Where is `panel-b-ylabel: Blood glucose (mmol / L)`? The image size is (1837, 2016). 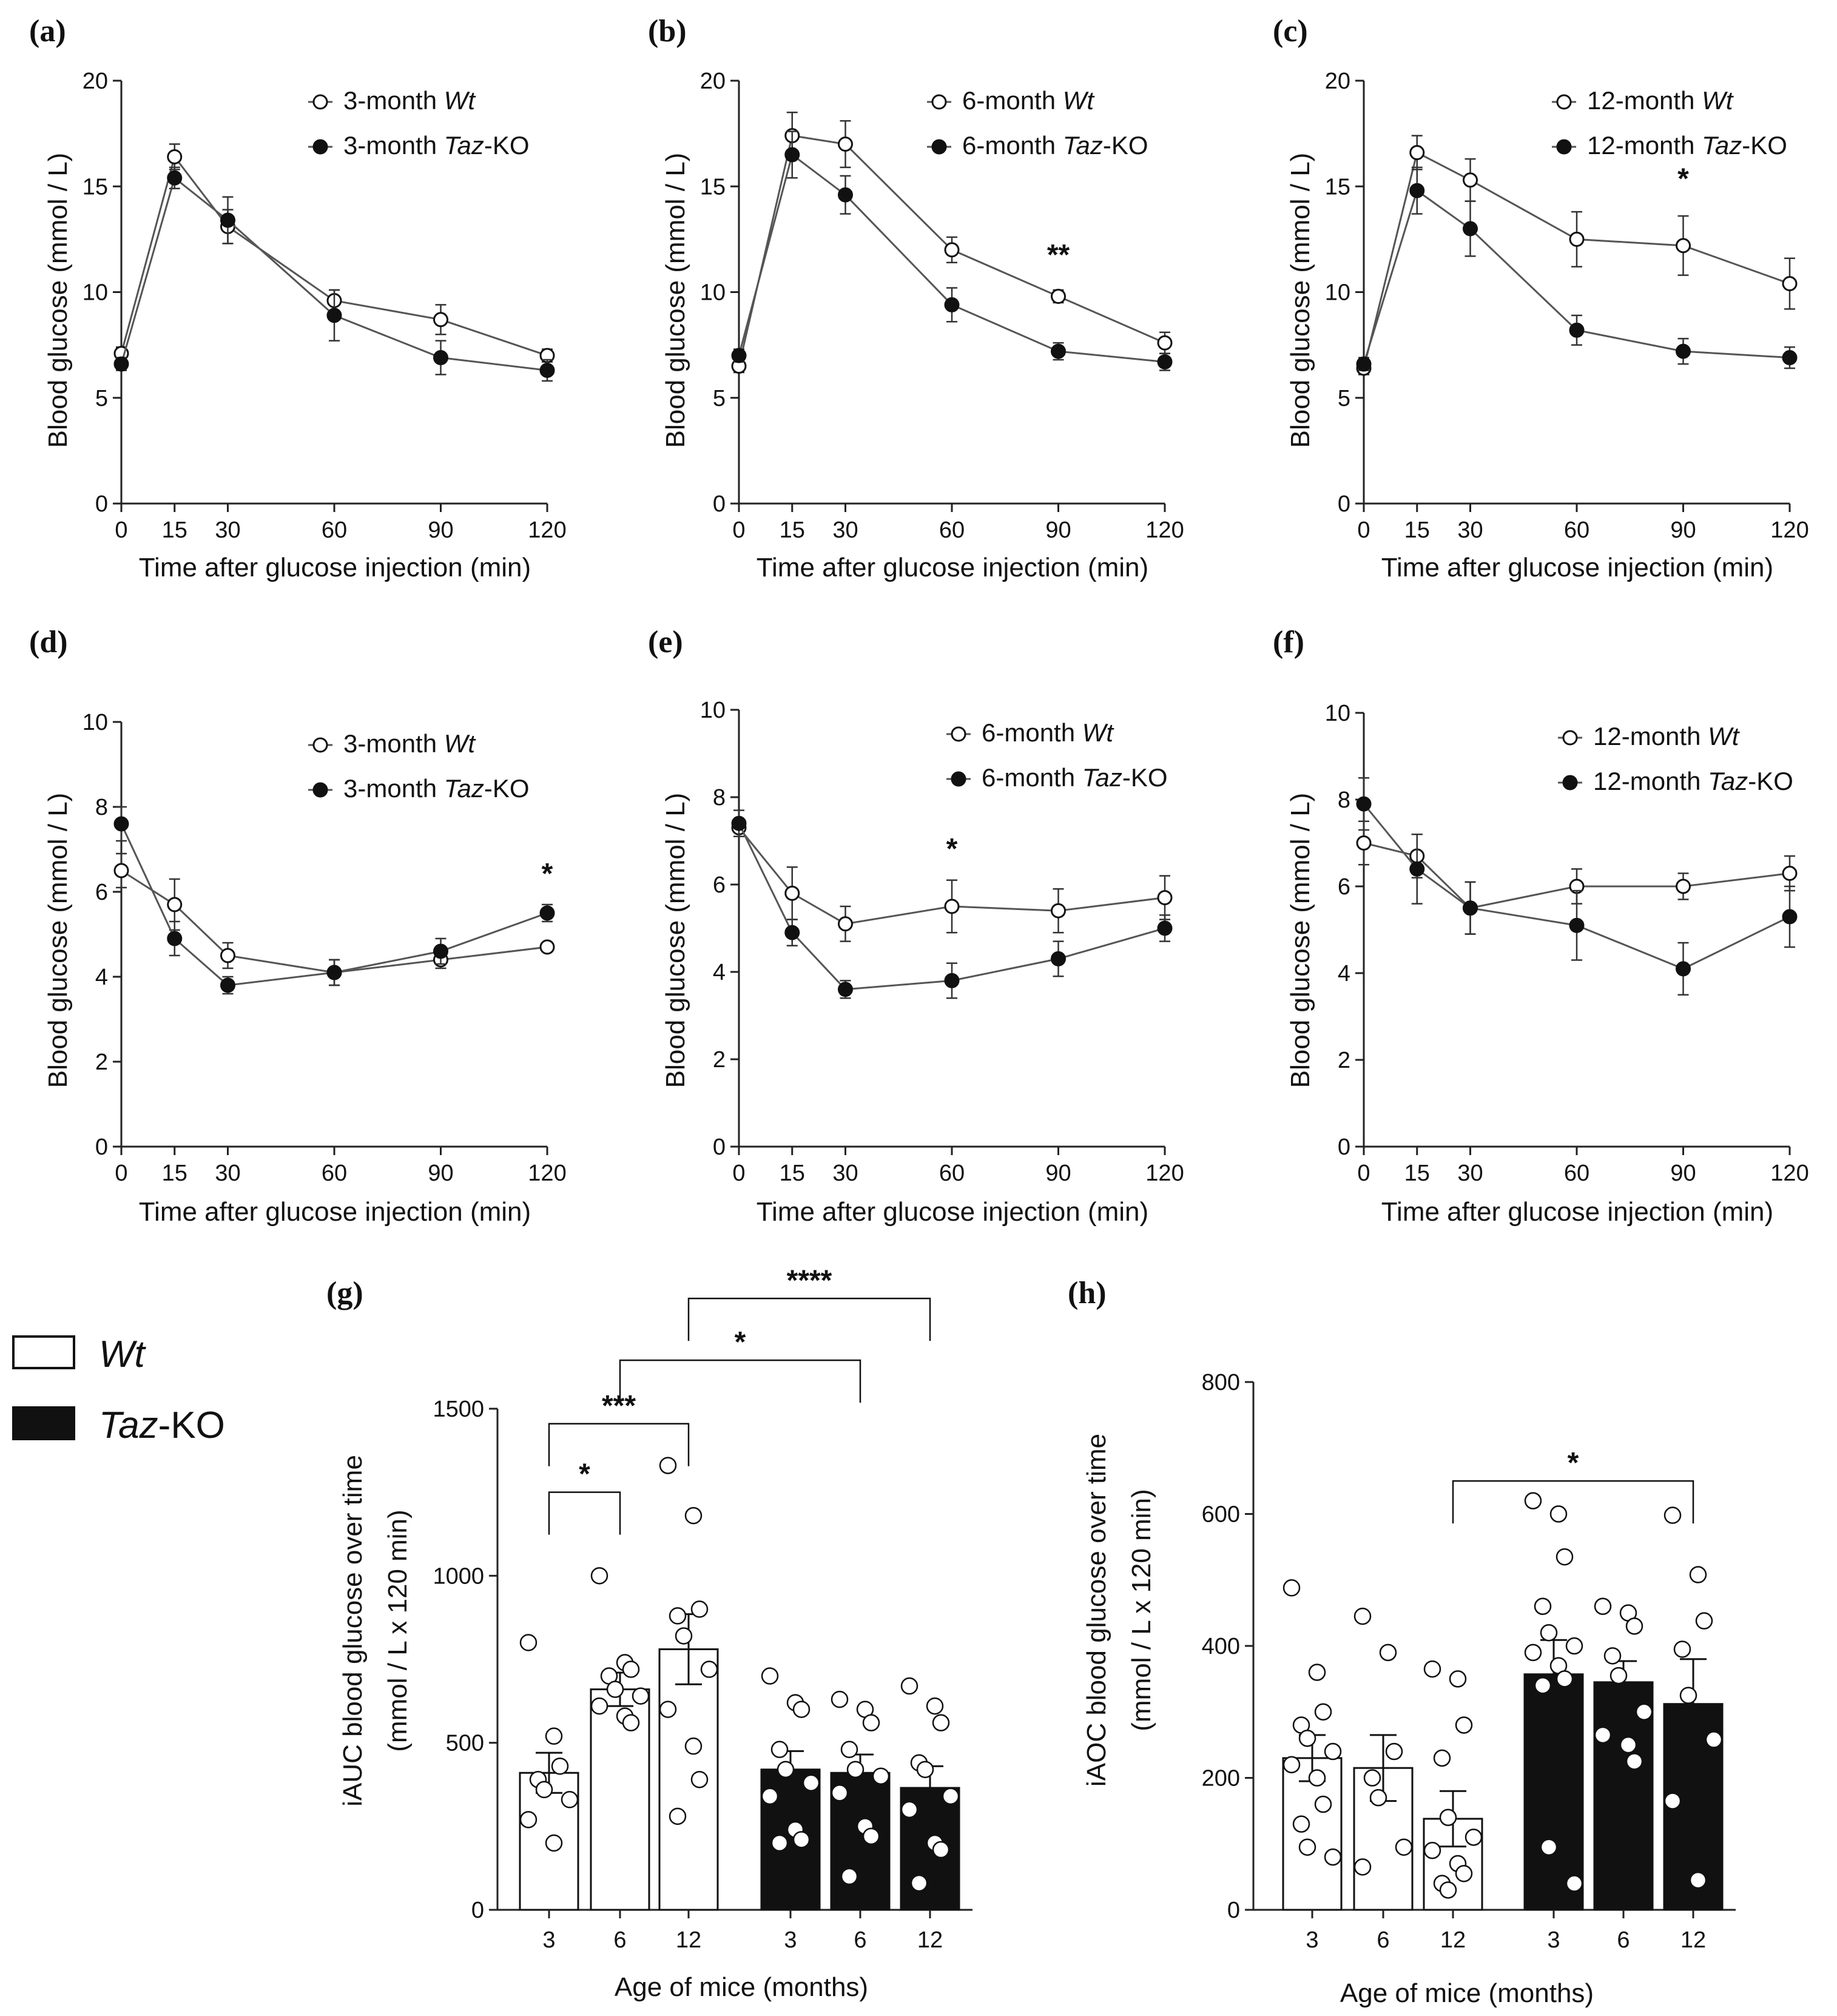
panel-b-ylabel: Blood glucose (mmol / L) is located at coordinates (675, 301).